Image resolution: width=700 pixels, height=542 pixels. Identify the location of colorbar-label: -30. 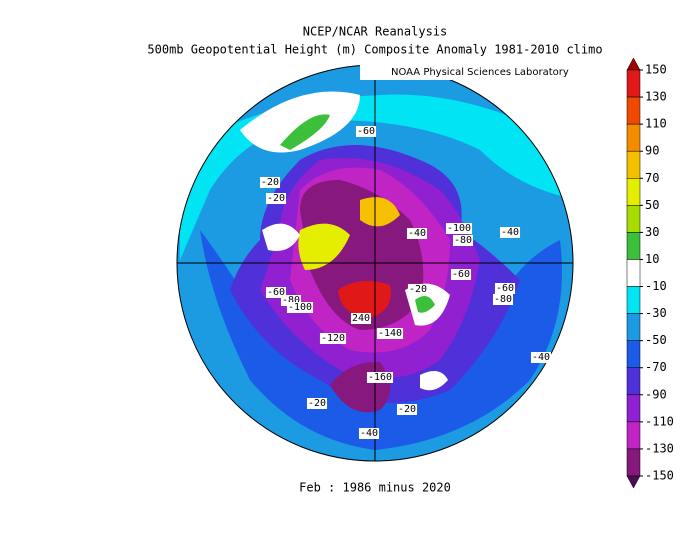
(656, 313).